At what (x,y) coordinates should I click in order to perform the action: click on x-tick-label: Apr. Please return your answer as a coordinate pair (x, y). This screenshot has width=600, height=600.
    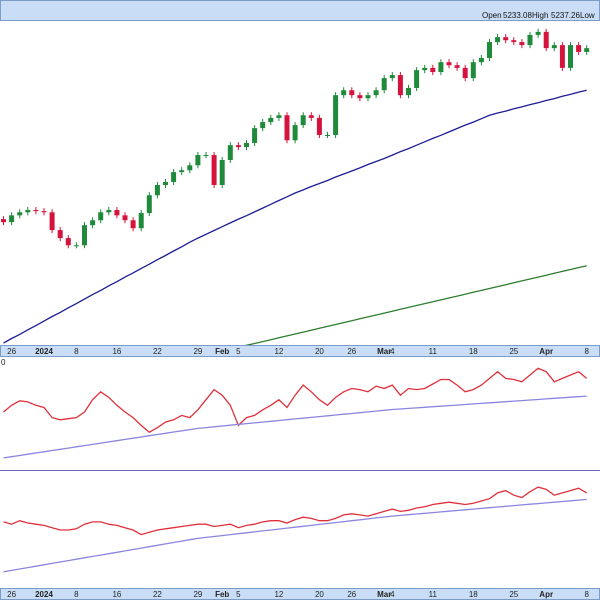
    Looking at the image, I should click on (546, 351).